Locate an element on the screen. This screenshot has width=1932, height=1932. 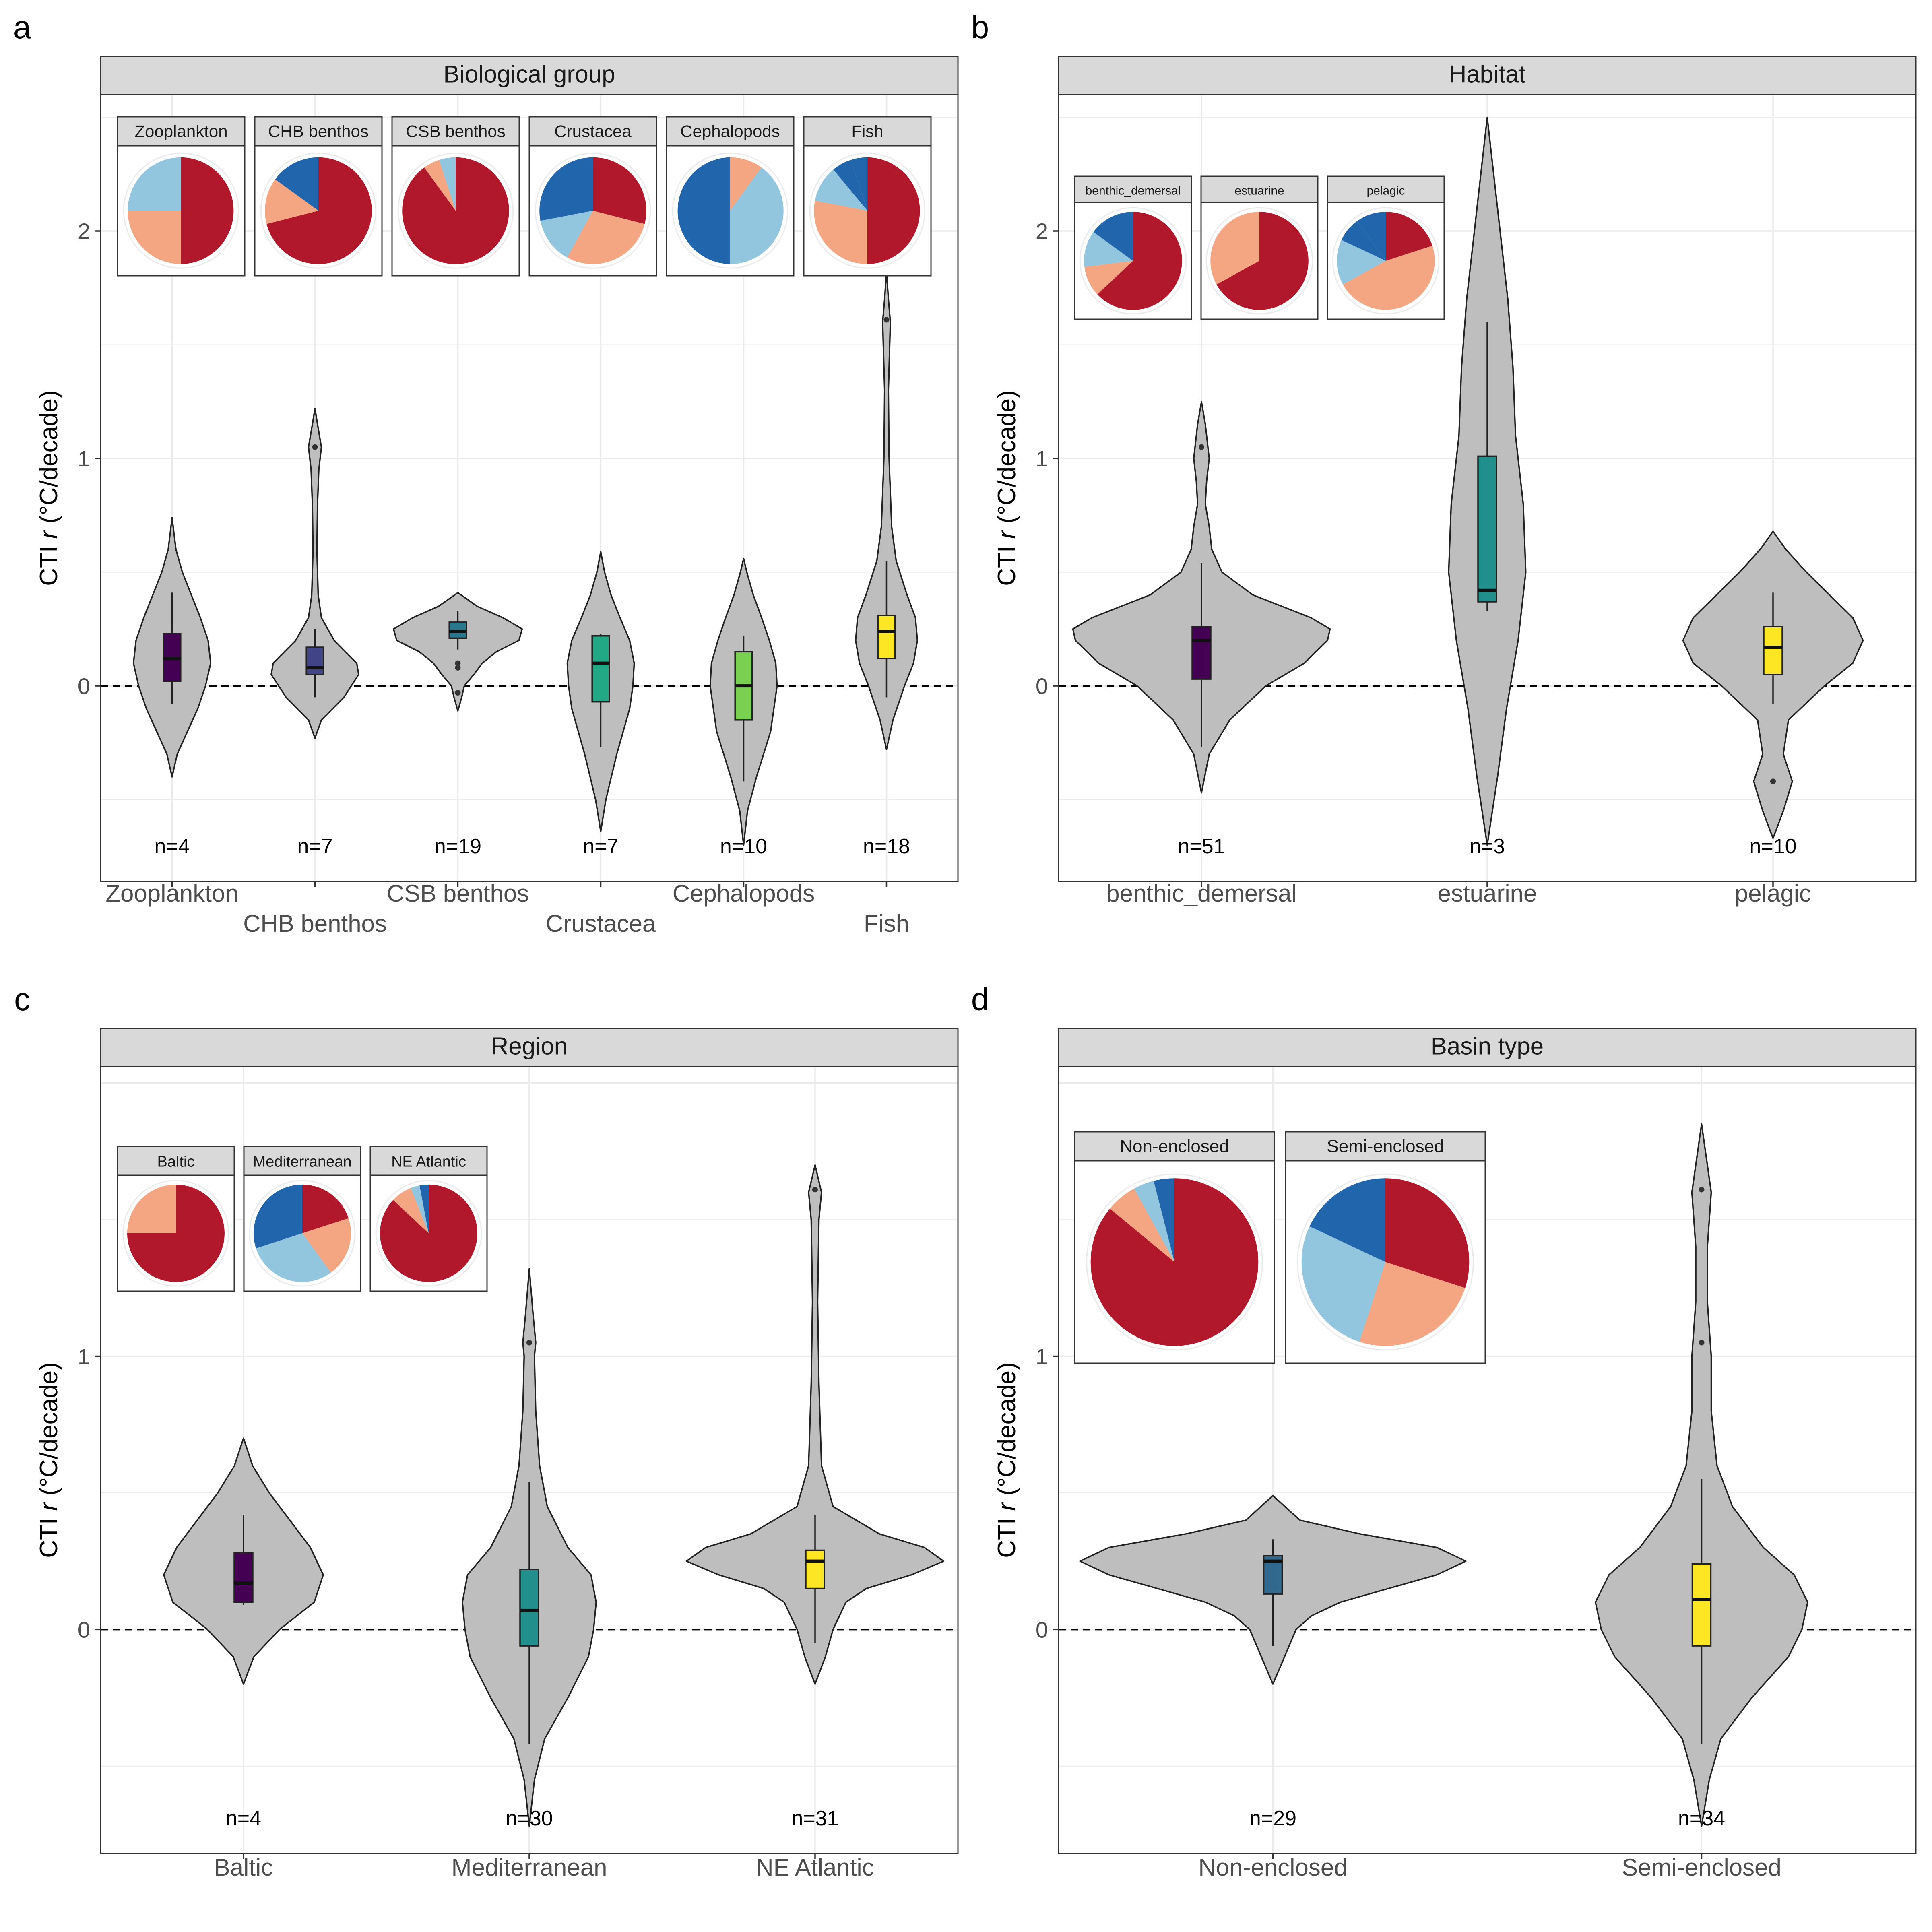
pie-inset-3: pelagic is located at coordinates (1386, 247).